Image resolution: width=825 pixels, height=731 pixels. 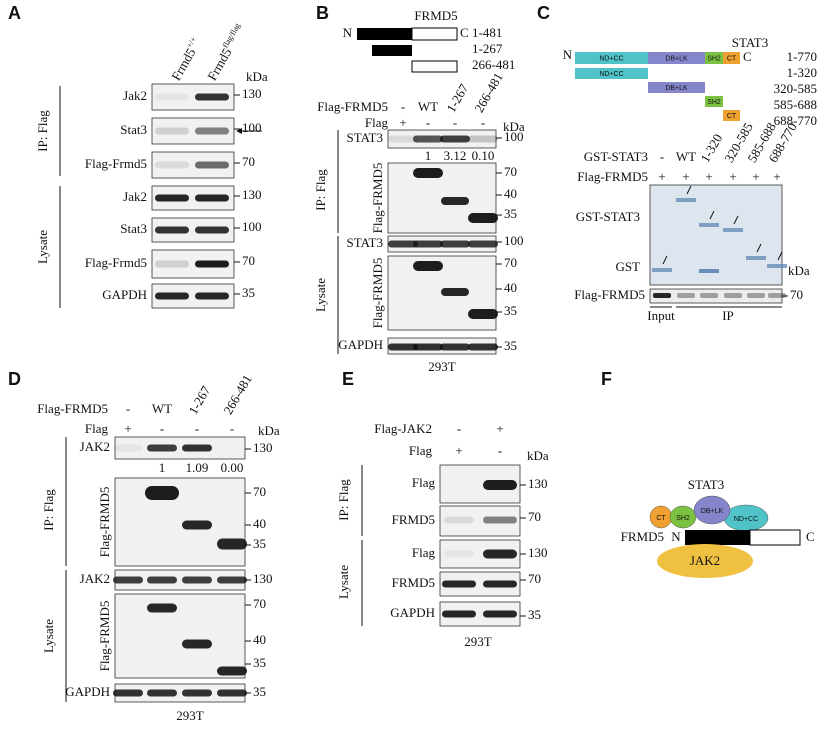 What do you see at coordinates (750, 42) in the screenshot?
I see `label: STAT3` at bounding box center [750, 42].